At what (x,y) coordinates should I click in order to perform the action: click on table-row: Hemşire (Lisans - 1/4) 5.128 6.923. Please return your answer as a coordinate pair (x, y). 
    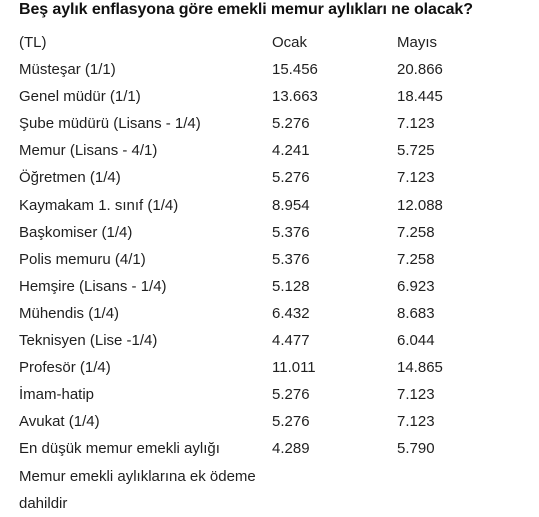
    Looking at the image, I should click on (274, 286).